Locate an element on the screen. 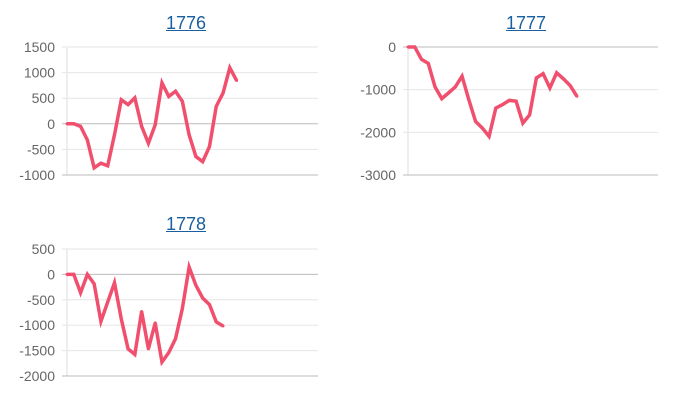  y-tick-label: -1500 is located at coordinates (37, 351).